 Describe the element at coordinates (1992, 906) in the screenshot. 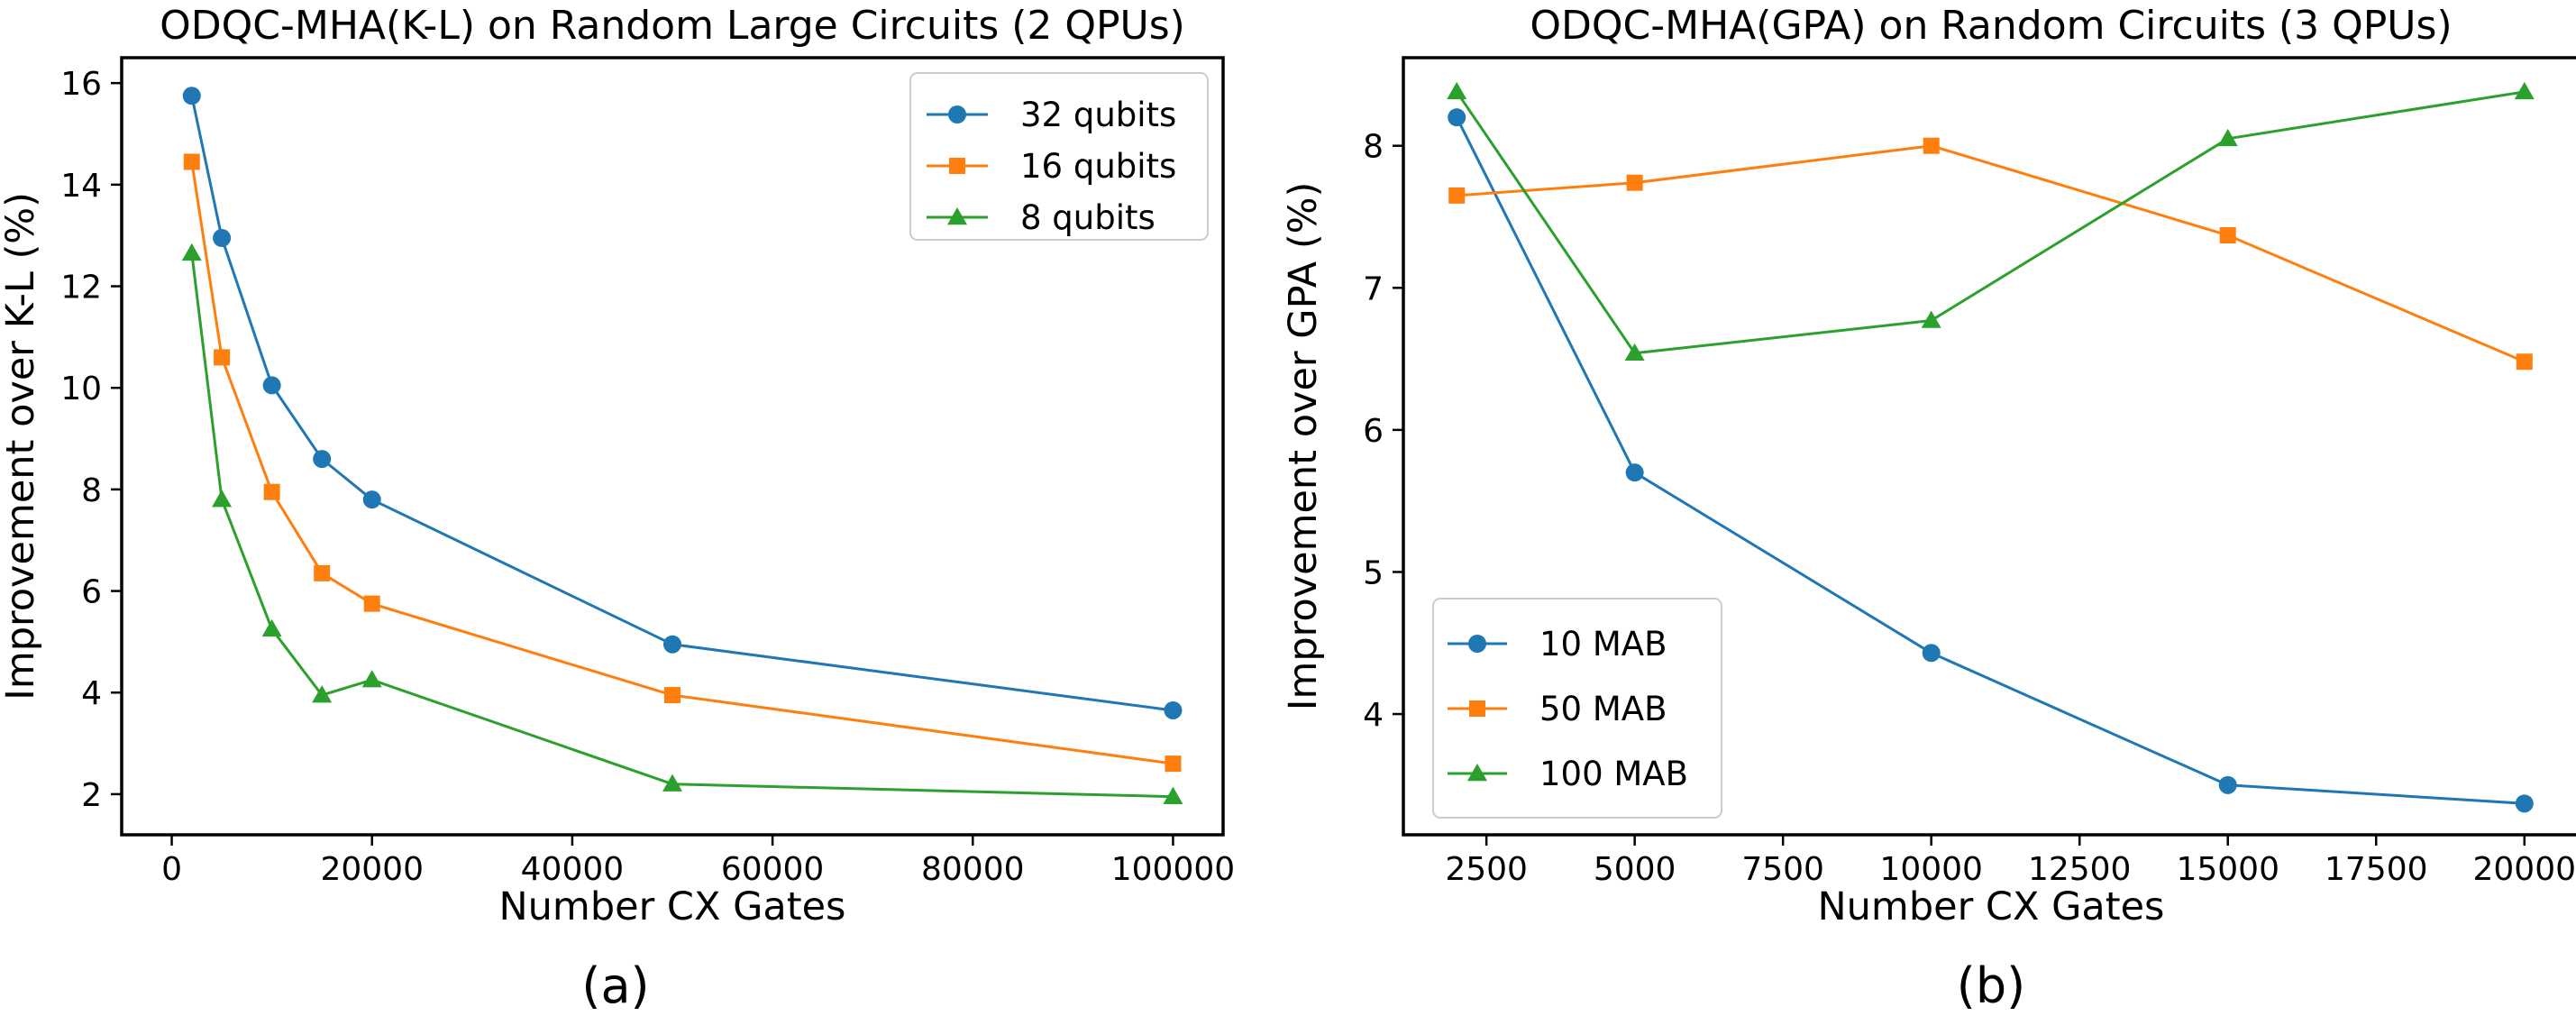

I see `panel-b-x-label: Number CX Gates` at that location.